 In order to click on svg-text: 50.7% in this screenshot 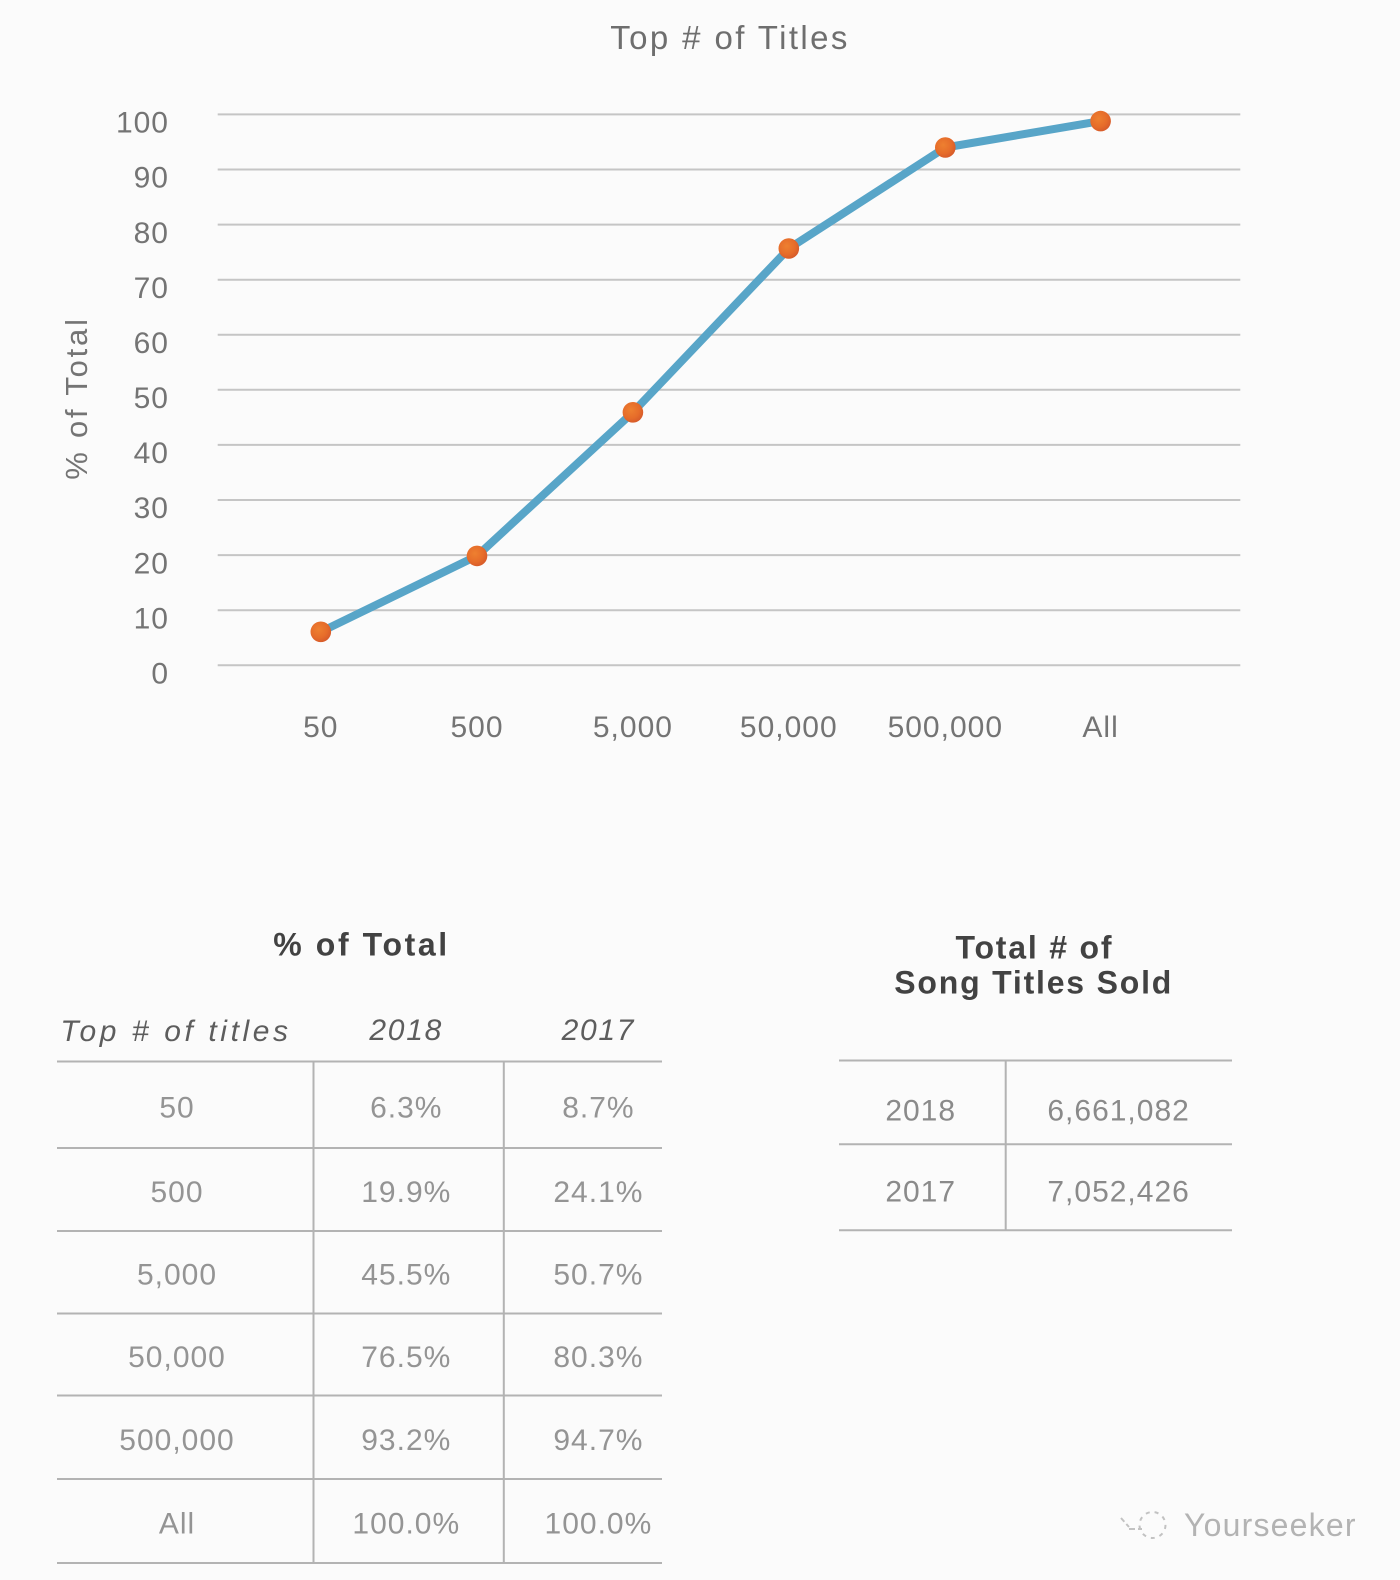, I will do `click(598, 1275)`.